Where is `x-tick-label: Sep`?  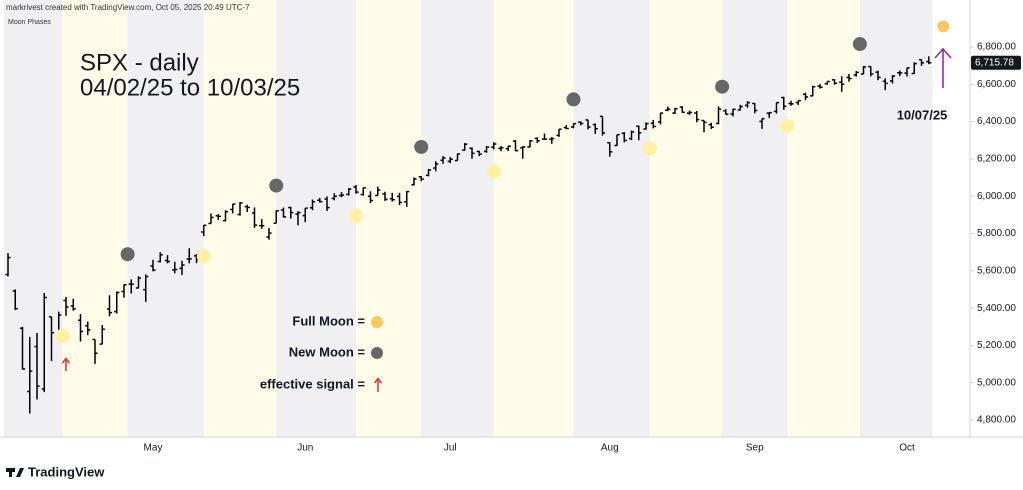 x-tick-label: Sep is located at coordinates (755, 448).